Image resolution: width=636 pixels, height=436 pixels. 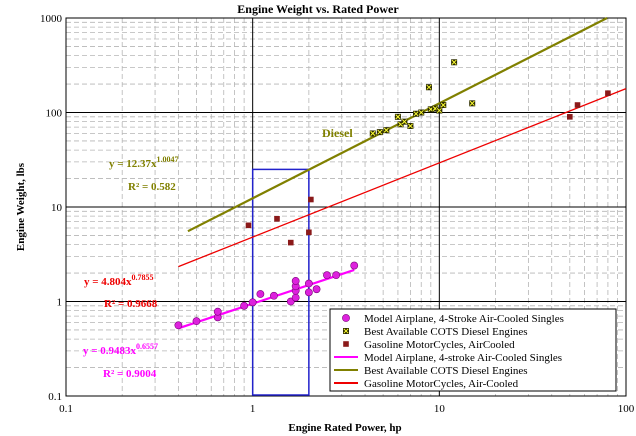 What do you see at coordinates (441, 384) in the screenshot?
I see `legend-entry-label: Gasoline MotorCycles, Air-Cooled` at bounding box center [441, 384].